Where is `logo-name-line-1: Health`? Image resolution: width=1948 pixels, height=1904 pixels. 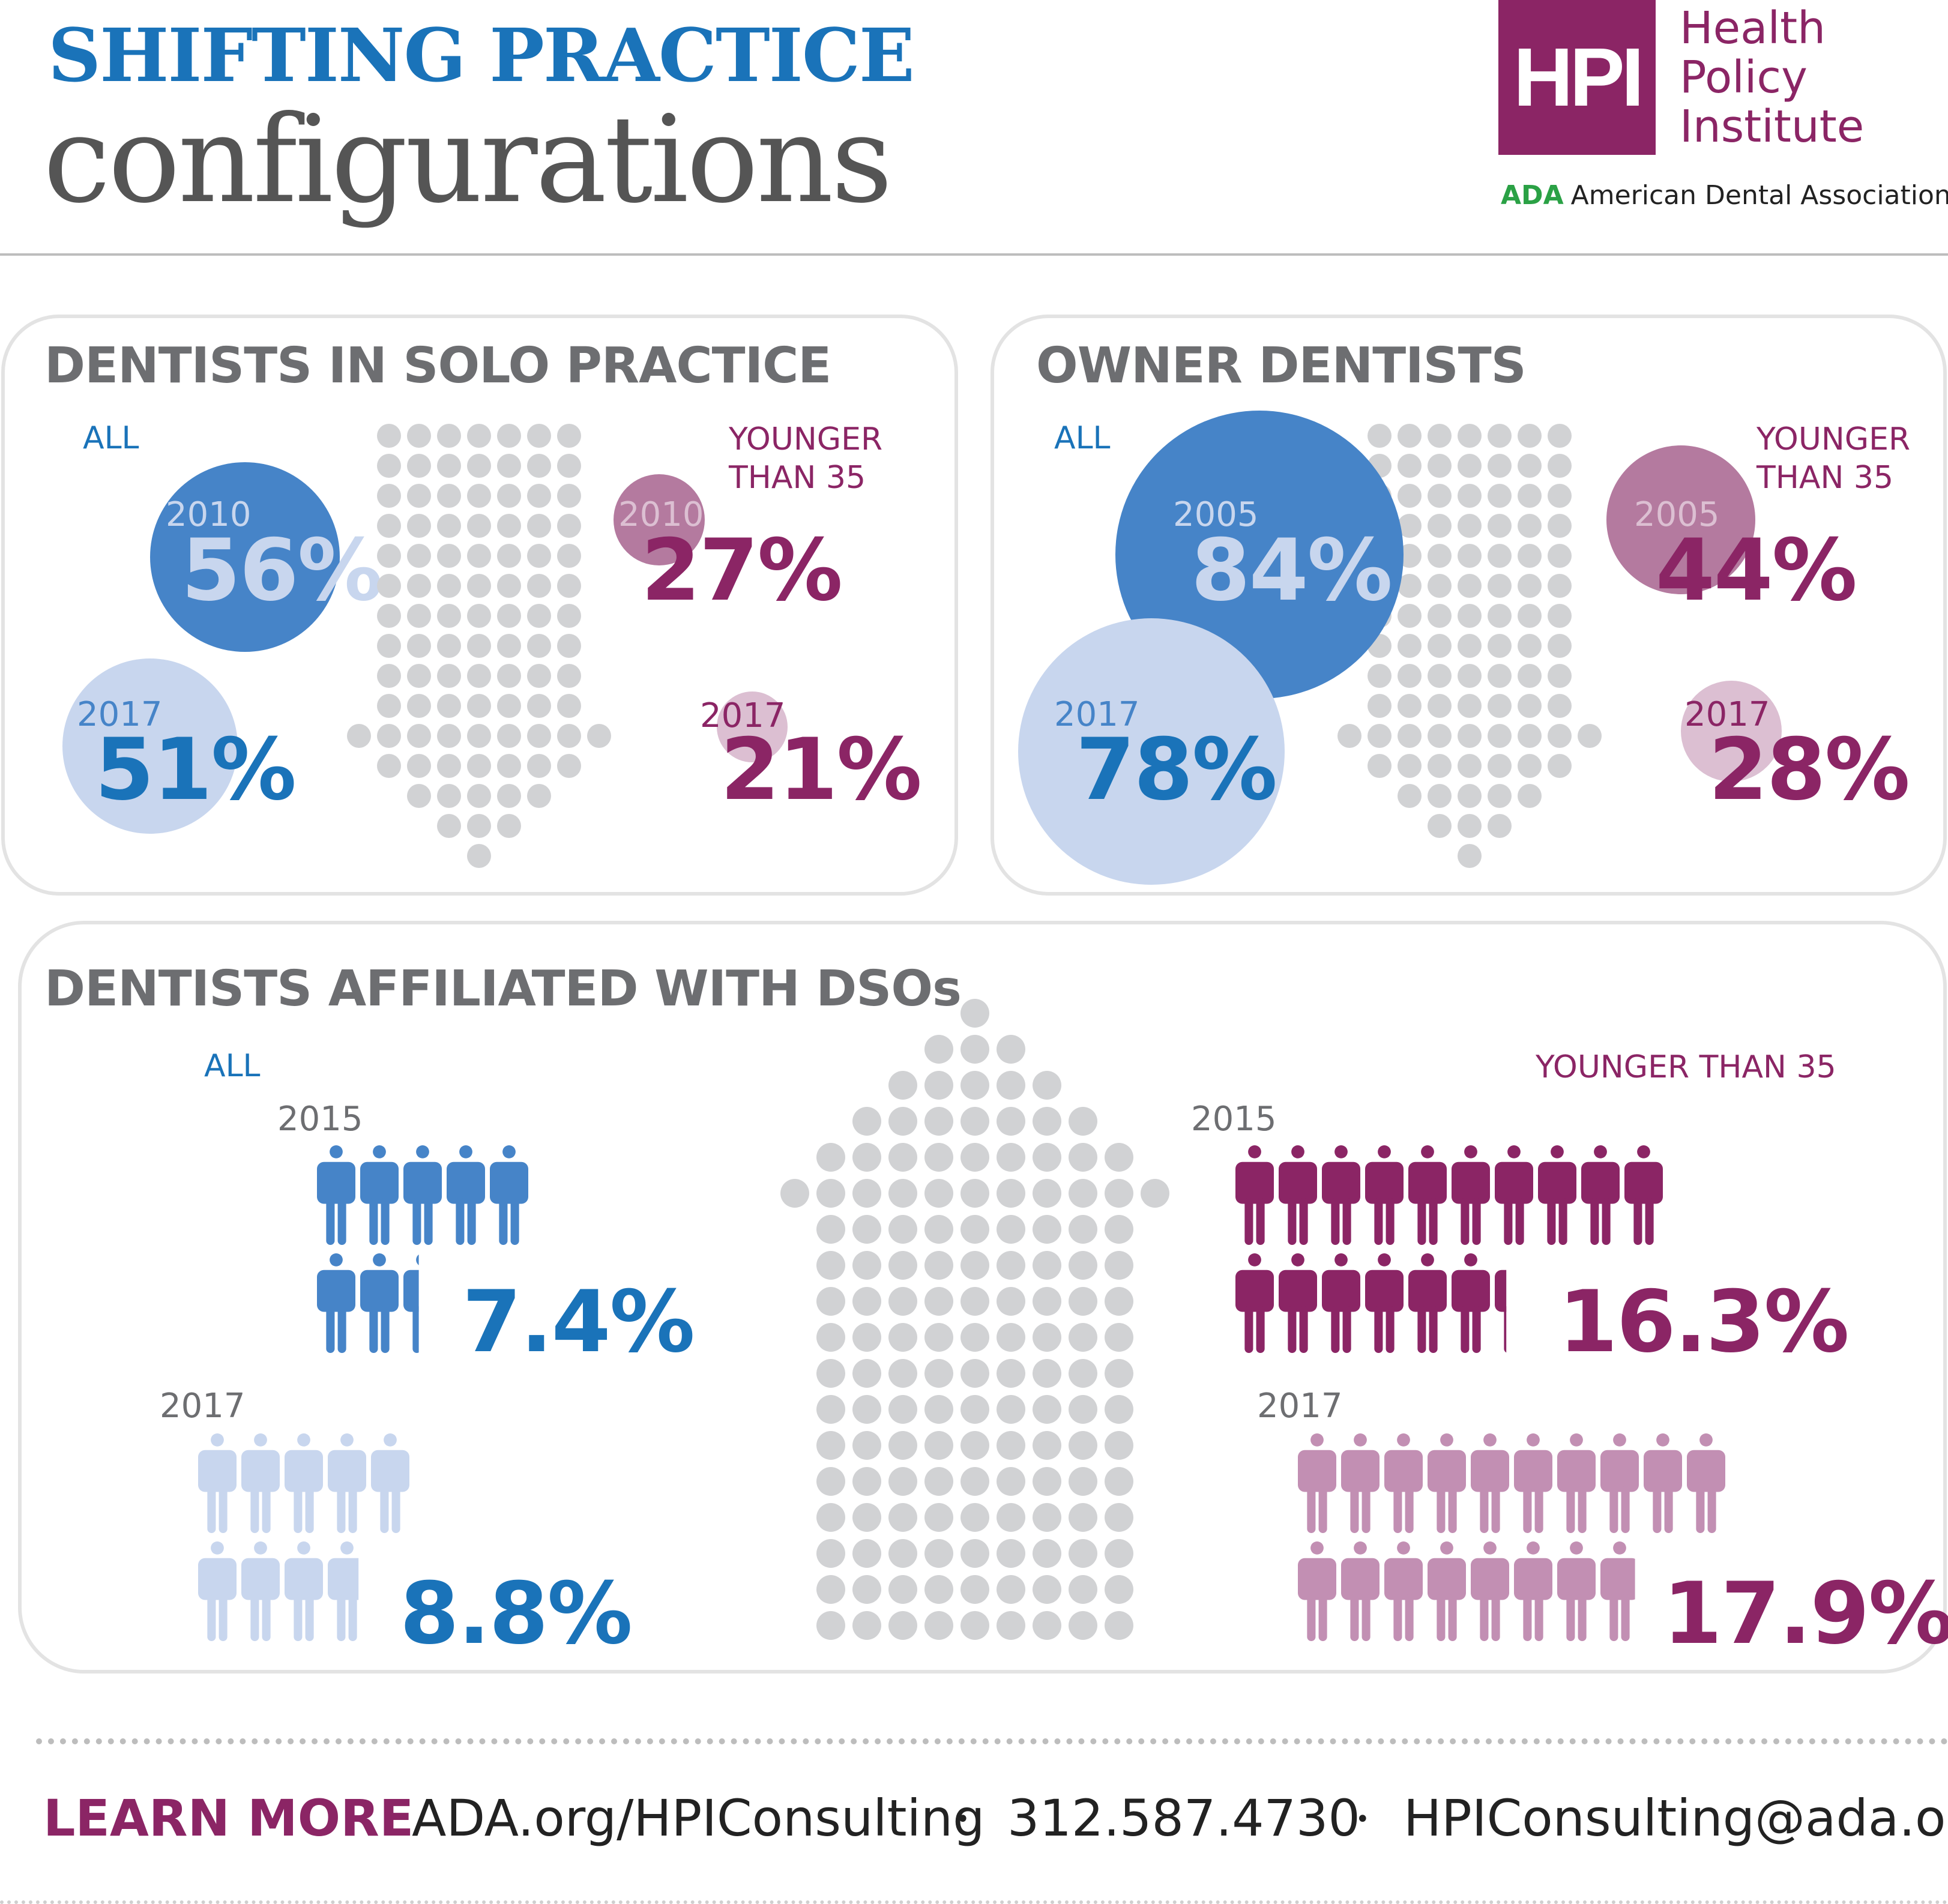 logo-name-line-1: Health is located at coordinates (1753, 28).